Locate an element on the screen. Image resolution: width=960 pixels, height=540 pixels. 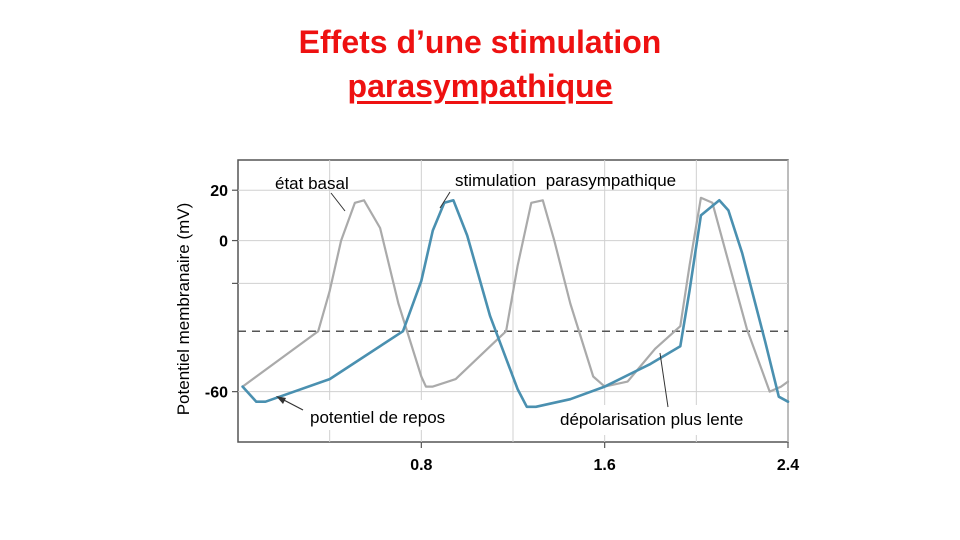
annotation-rest-bg is located at coordinates (387, 415).